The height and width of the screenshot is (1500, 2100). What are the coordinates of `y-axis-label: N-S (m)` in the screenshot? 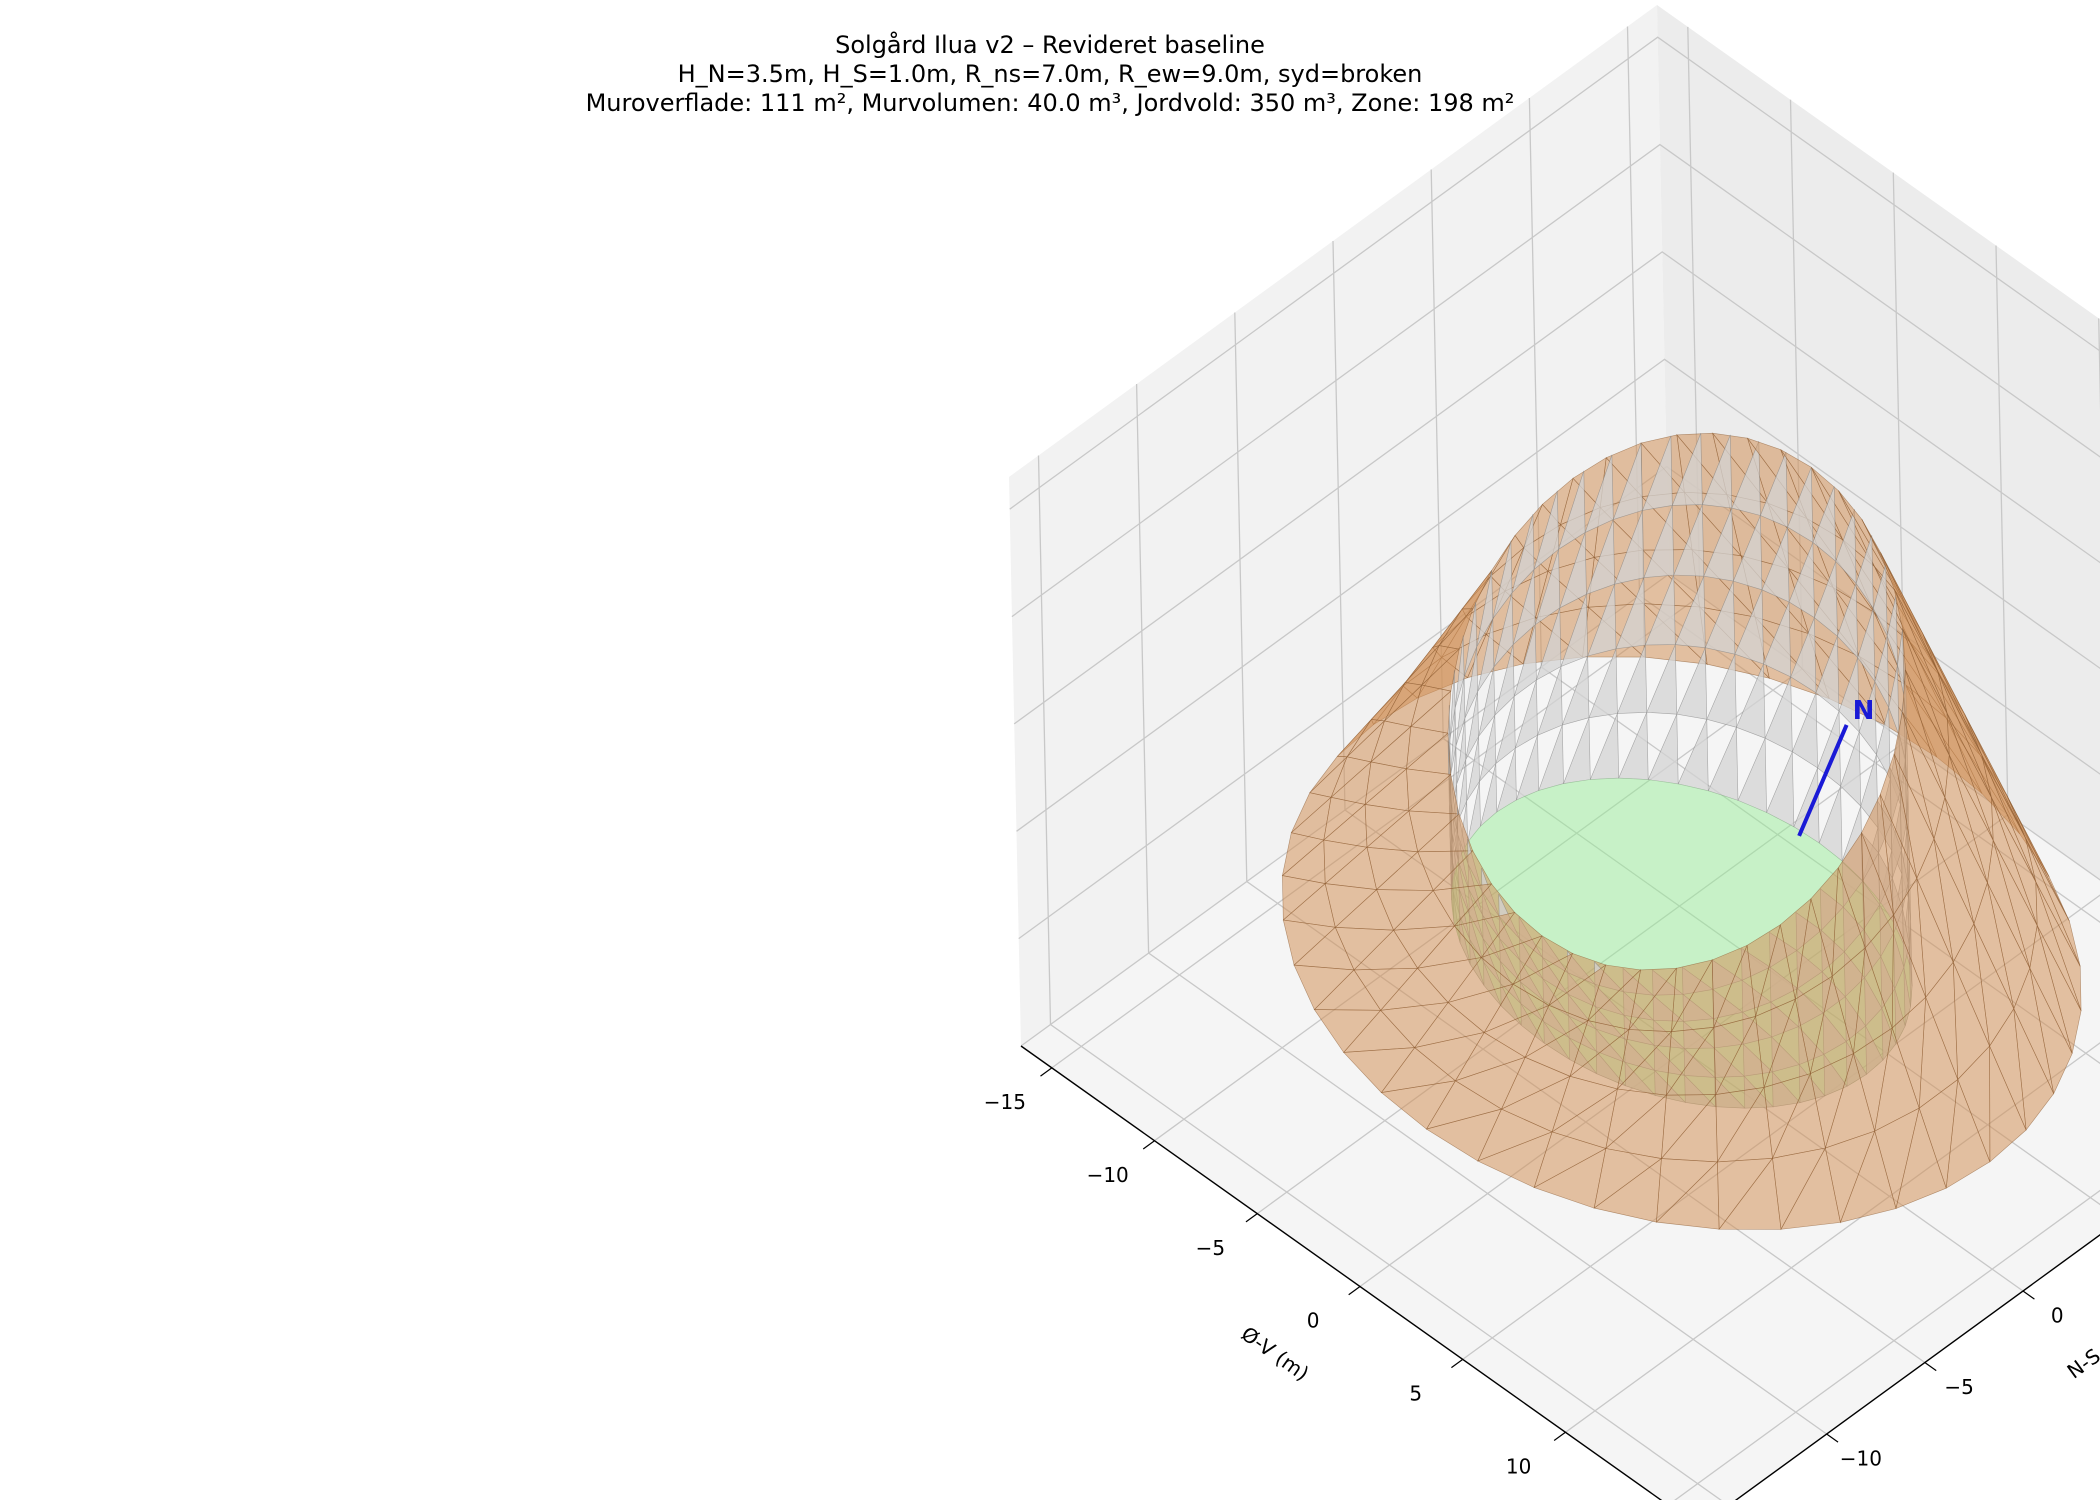 It's located at (2081, 1351).